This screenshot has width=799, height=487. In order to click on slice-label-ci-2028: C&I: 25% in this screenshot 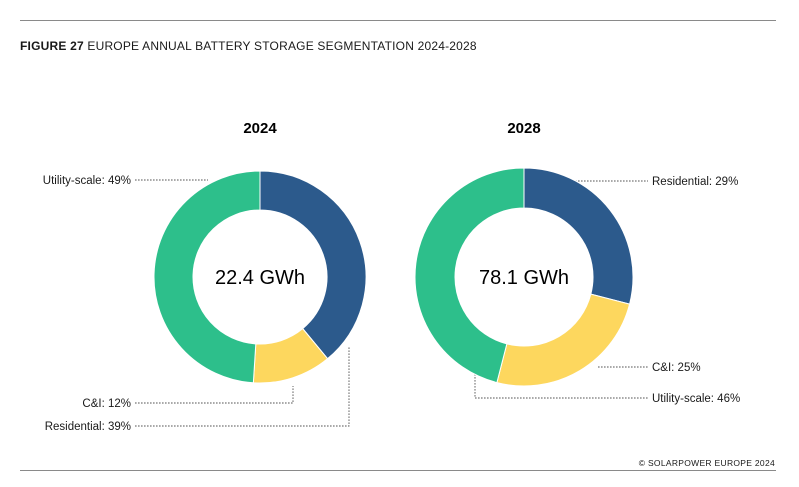, I will do `click(676, 368)`.